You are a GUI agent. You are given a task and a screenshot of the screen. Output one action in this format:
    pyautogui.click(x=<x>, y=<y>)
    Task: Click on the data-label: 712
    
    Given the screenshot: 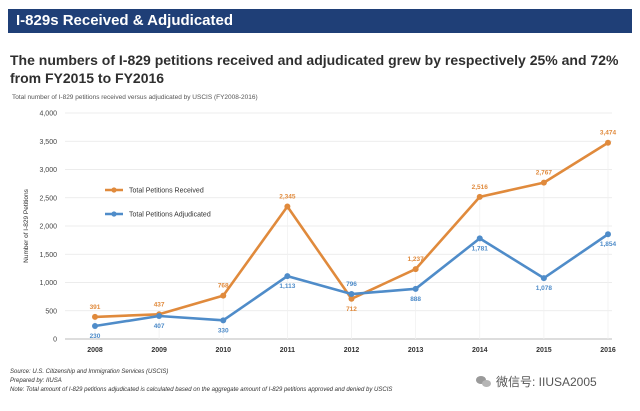 What is the action you would take?
    pyautogui.click(x=351, y=309)
    